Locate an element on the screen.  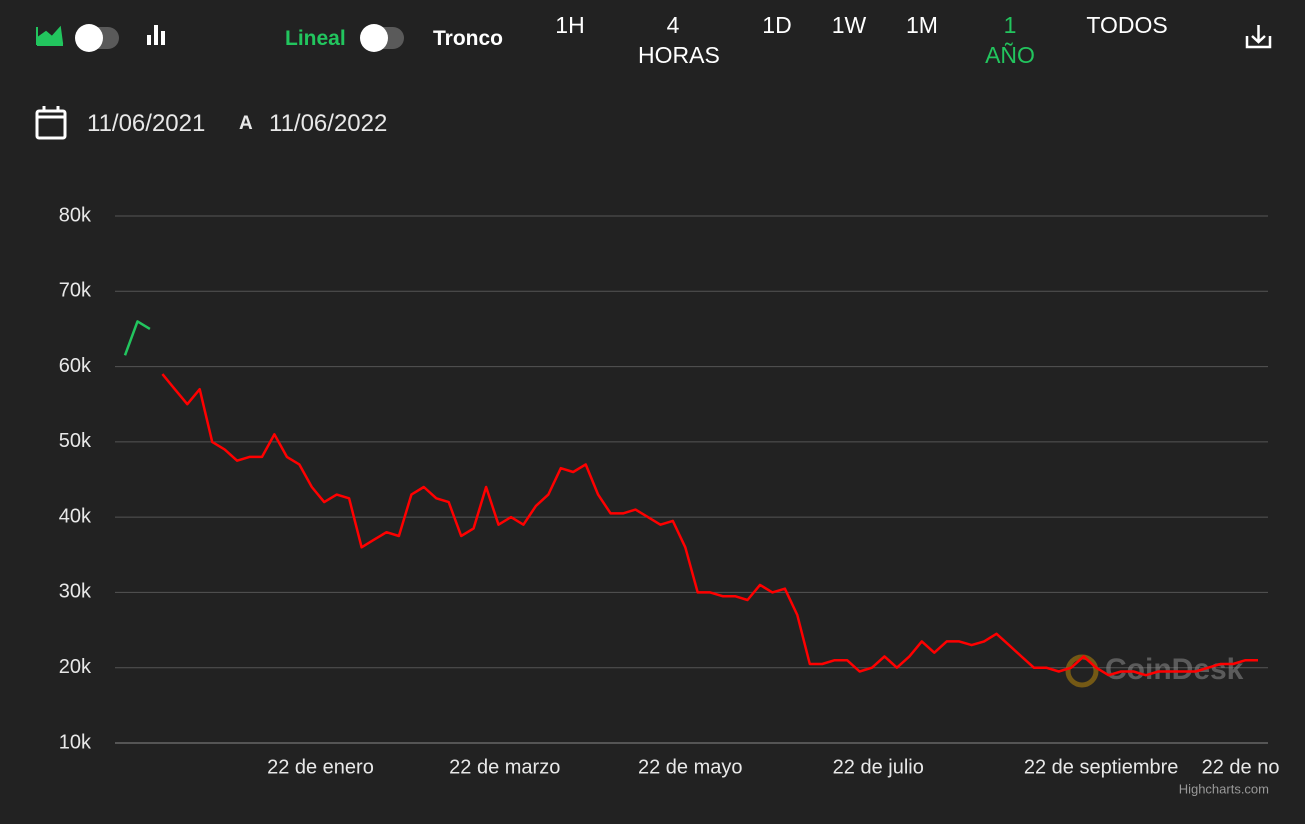
date-to: 11/06/2022 is located at coordinates (328, 123).